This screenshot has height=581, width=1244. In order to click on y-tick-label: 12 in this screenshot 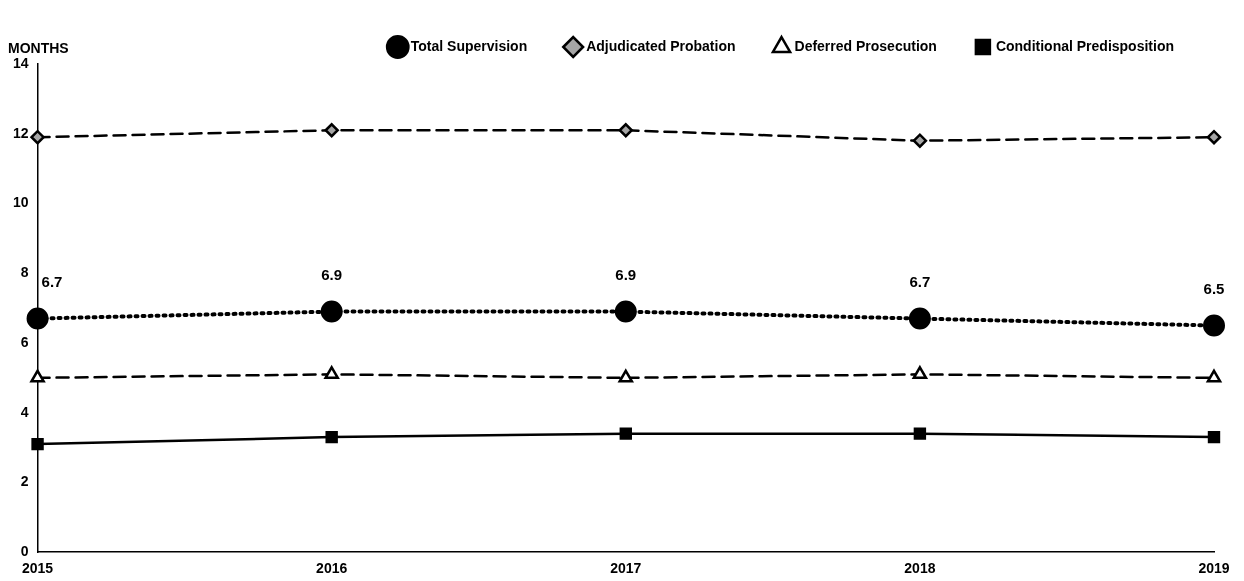, I will do `click(20, 132)`.